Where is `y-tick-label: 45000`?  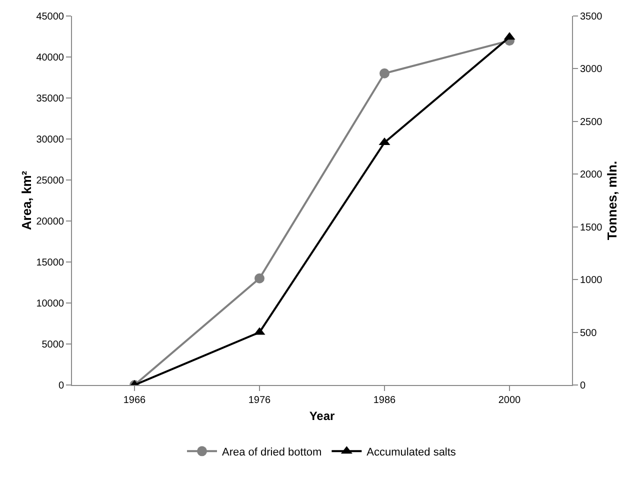 y-tick-label: 45000 is located at coordinates (50, 17).